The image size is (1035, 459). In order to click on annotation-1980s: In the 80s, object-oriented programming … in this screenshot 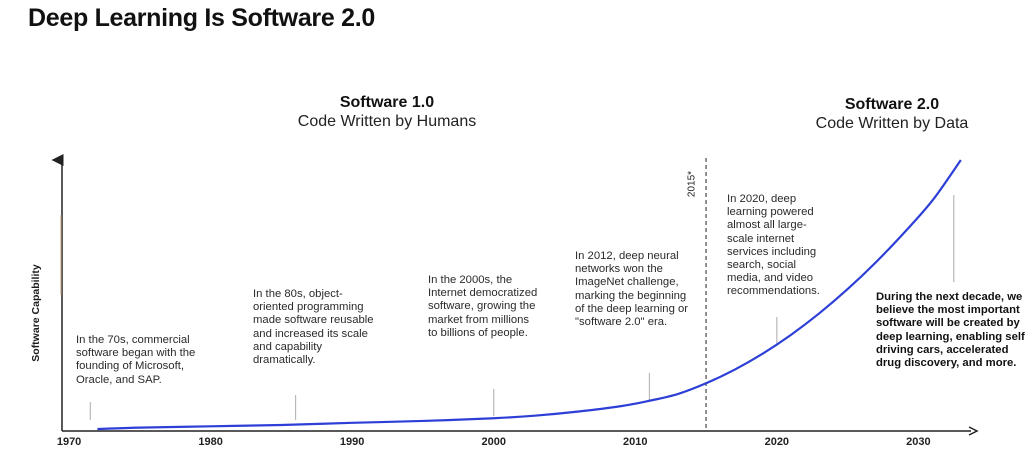, I will do `click(313, 327)`.